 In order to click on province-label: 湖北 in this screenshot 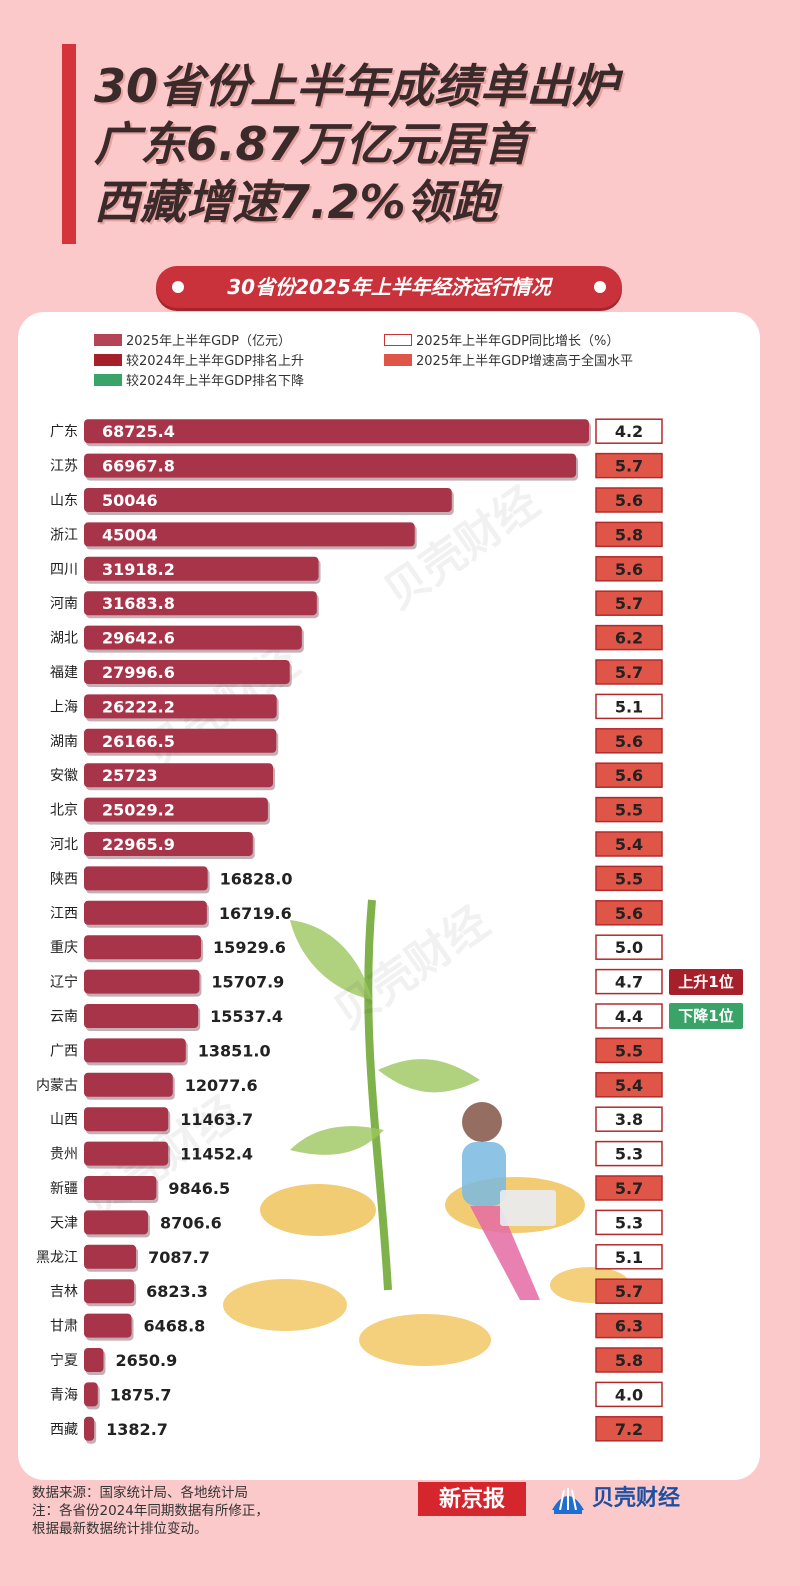, I will do `click(64, 639)`.